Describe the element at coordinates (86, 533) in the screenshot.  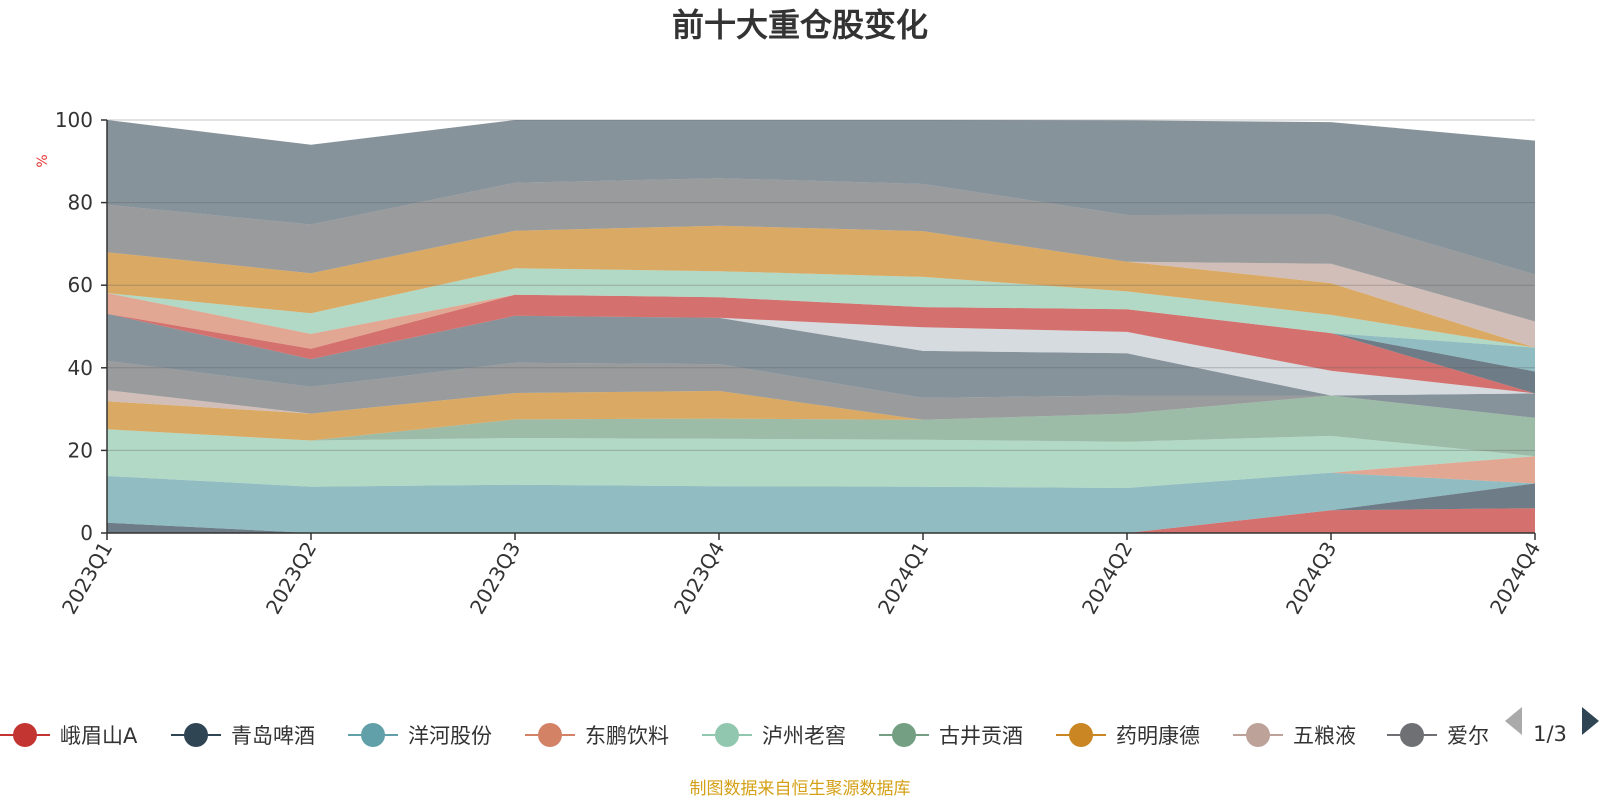
I see `y-tick-label: 0` at that location.